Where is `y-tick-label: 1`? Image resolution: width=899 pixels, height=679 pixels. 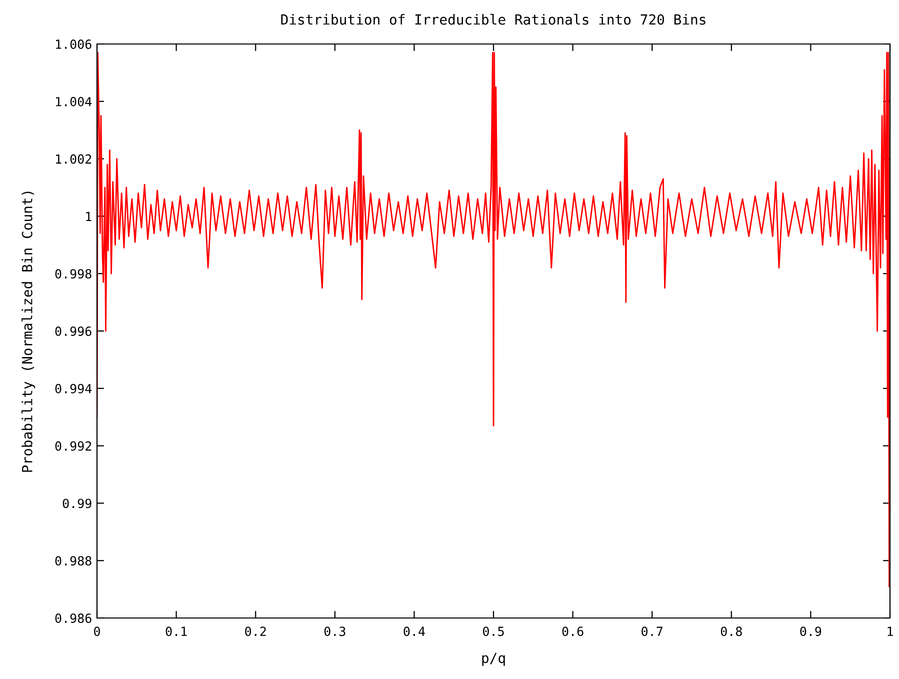
y-tick-label: 1 is located at coordinates (89, 216).